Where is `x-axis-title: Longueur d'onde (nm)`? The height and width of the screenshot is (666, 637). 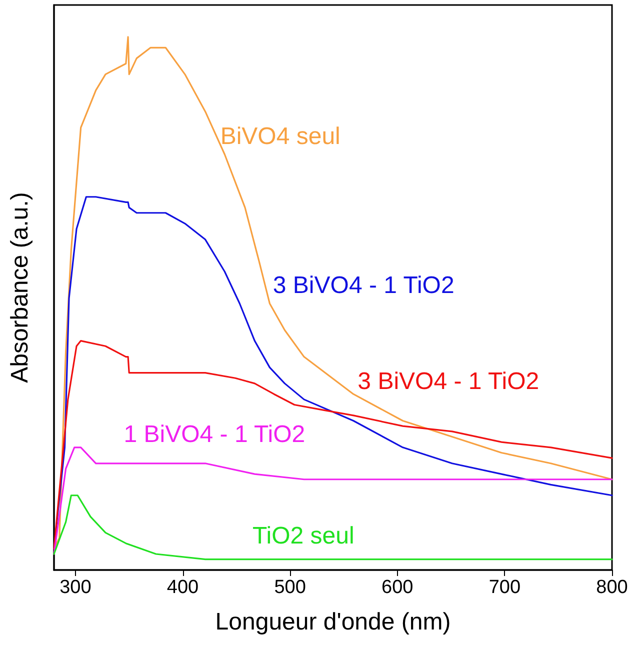 x-axis-title: Longueur d'onde (nm) is located at coordinates (333, 622).